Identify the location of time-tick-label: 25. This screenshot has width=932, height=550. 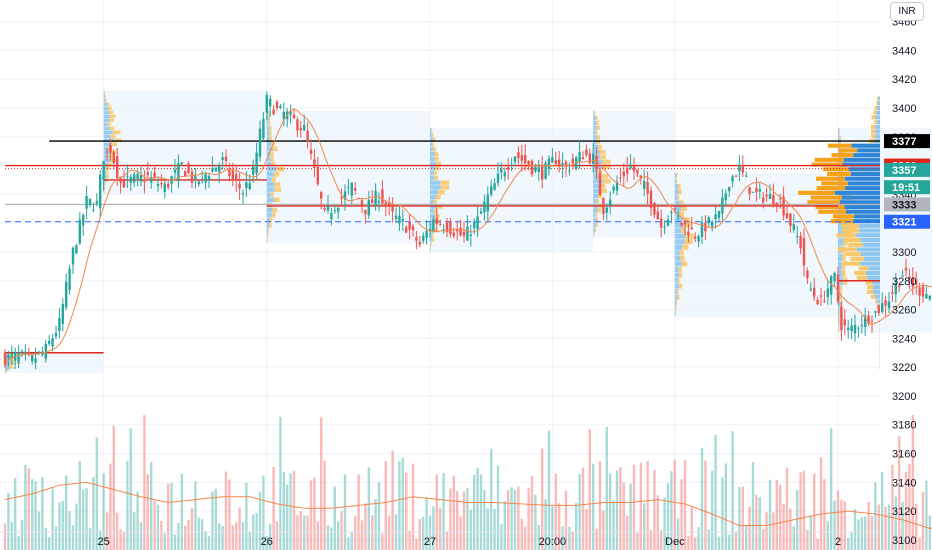
(103, 542).